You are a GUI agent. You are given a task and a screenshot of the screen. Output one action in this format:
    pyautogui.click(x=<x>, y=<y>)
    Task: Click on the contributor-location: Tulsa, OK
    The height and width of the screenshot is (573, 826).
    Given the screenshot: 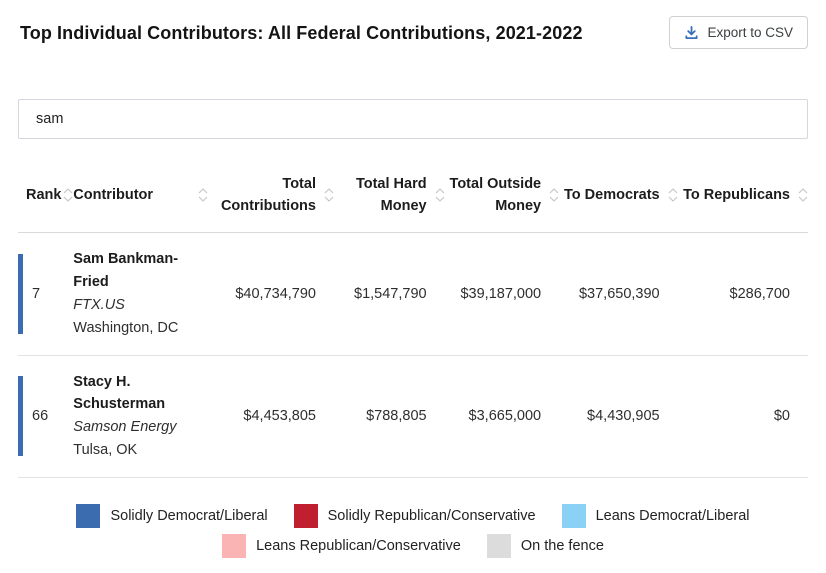 What is the action you would take?
    pyautogui.click(x=105, y=450)
    